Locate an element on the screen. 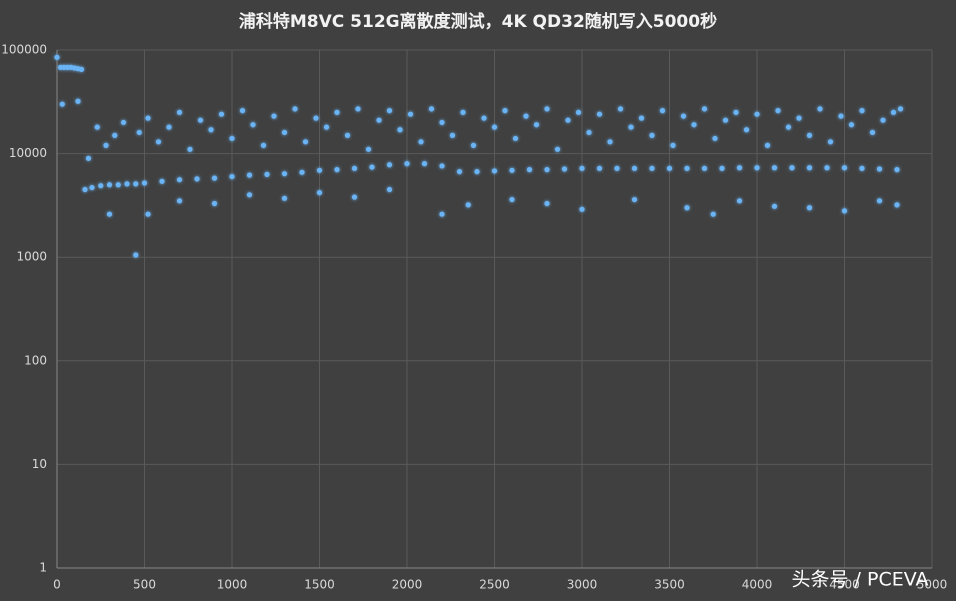  x-tick-label: 4500 is located at coordinates (844, 585).